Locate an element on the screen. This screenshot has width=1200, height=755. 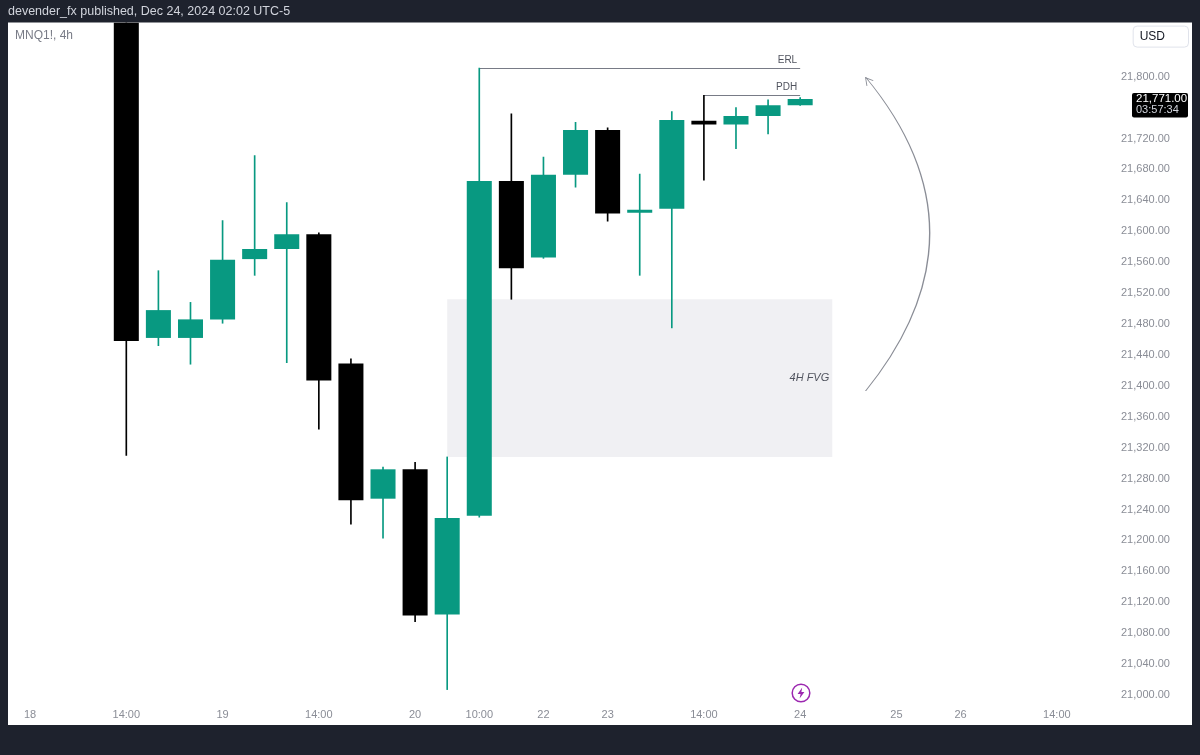
band-label: 4H FVG is located at coordinates (809, 377).